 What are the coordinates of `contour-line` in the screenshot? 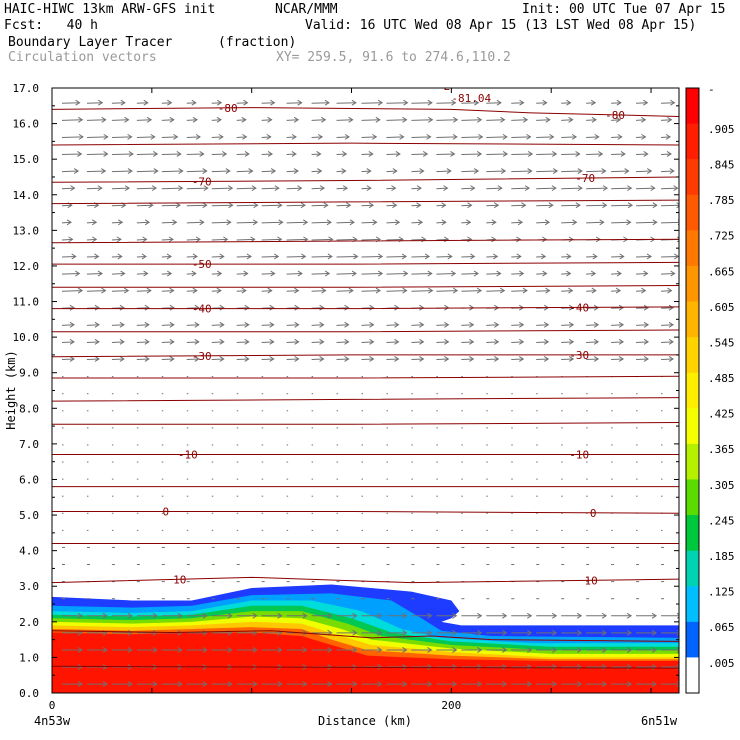 It's located at (365, 377).